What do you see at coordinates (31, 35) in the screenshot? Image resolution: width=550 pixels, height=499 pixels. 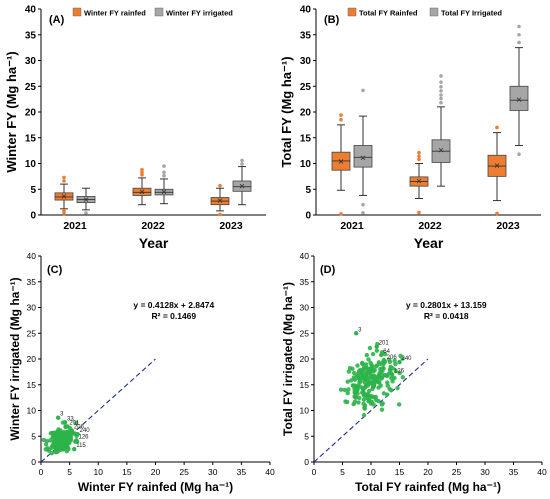 I see `y-tick-label-A: 35` at bounding box center [31, 35].